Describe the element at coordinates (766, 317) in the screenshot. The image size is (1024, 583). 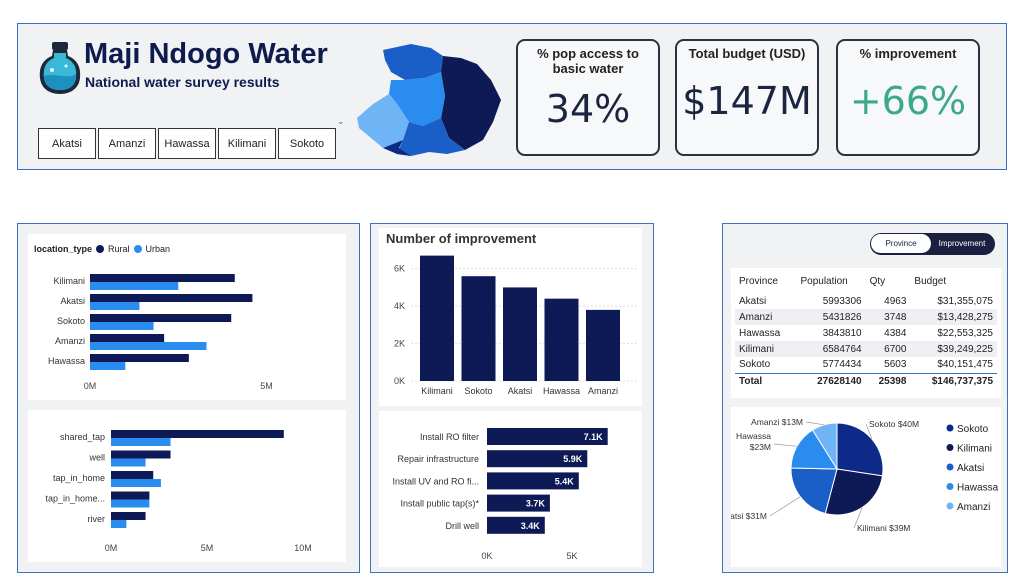
I see `cell: Amanzi` at that location.